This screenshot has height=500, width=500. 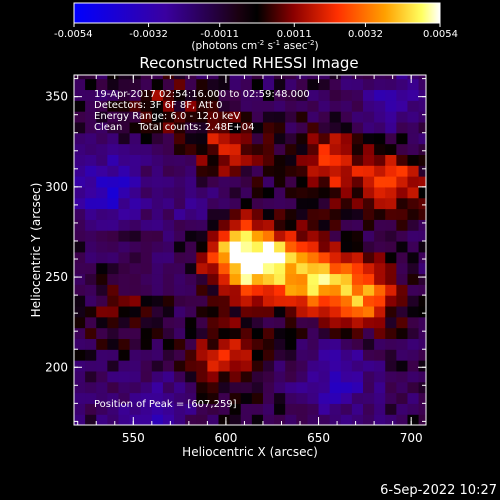 I want to click on colorbar-tick-label: 0.0054, so click(x=440, y=34).